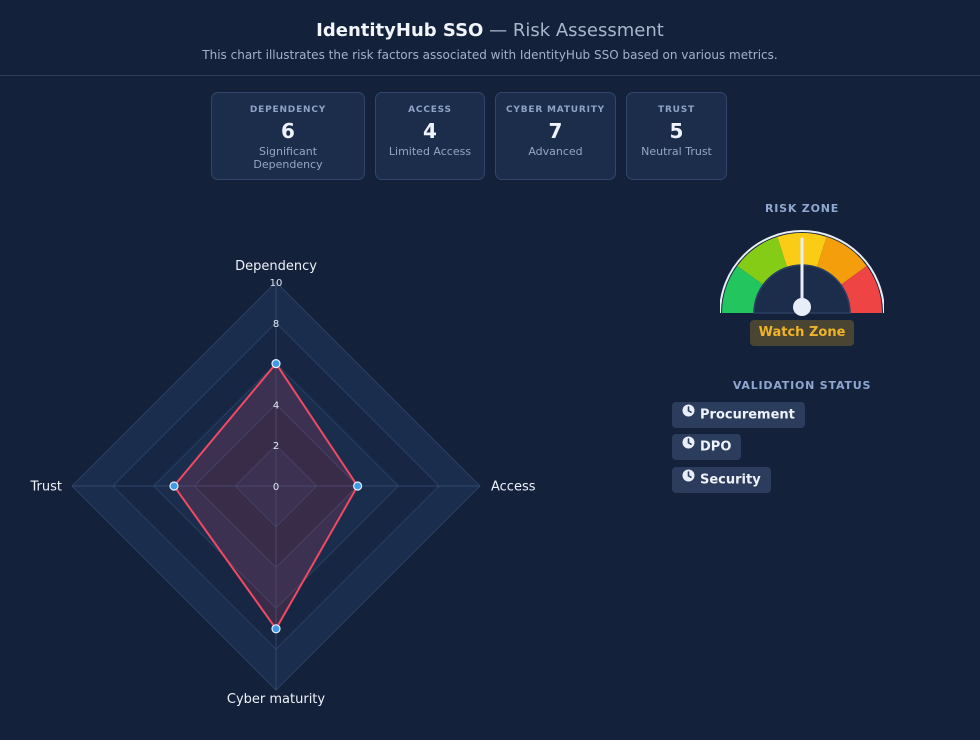 Image resolution: width=980 pixels, height=740 pixels. What do you see at coordinates (430, 131) in the screenshot?
I see `metric-card-value: 4` at bounding box center [430, 131].